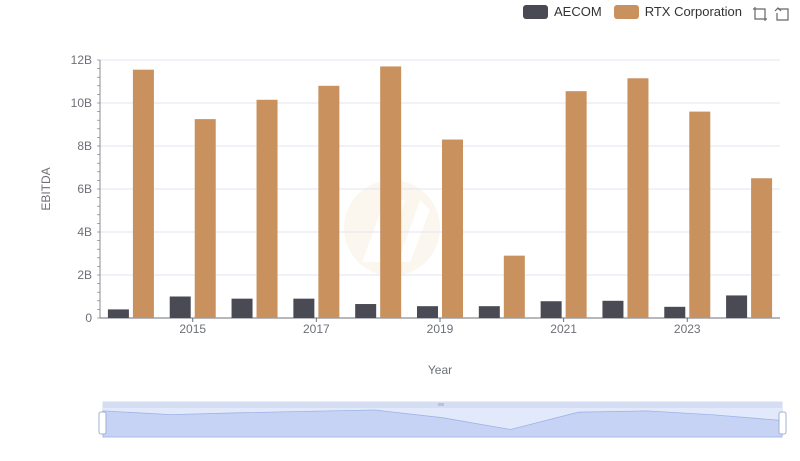 The height and width of the screenshot is (461, 800). I want to click on y-tick-label: 4B, so click(84, 232).